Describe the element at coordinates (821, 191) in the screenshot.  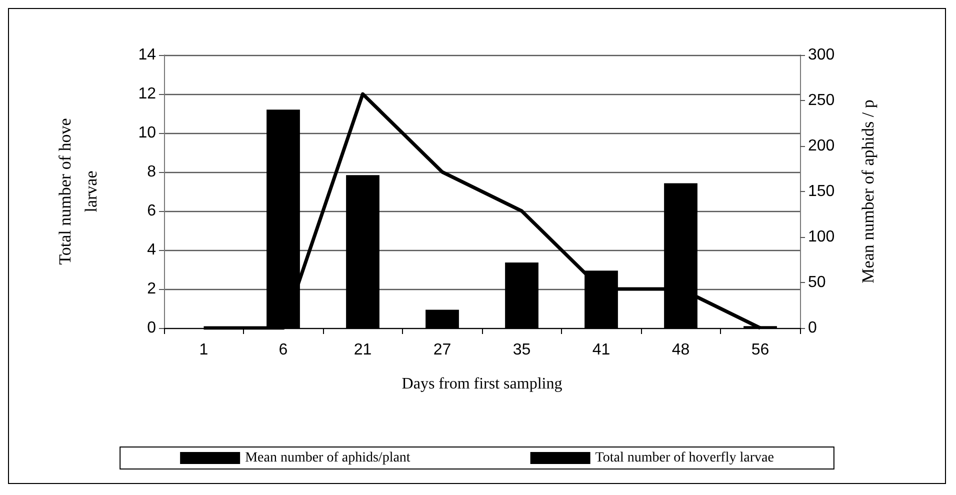
I see `y2-tick-label: 150` at that location.